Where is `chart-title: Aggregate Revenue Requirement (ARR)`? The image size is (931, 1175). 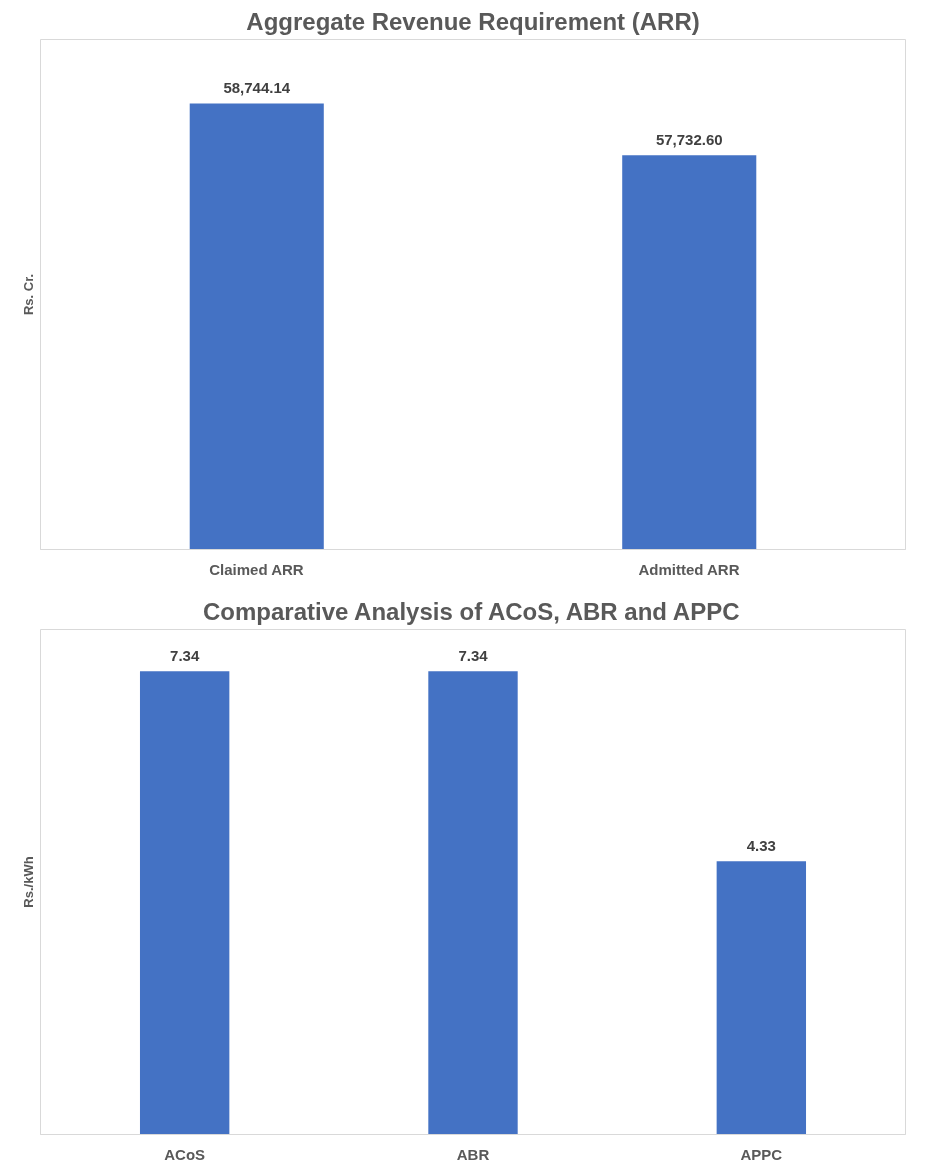 chart-title: Aggregate Revenue Requirement (ARR) is located at coordinates (473, 21).